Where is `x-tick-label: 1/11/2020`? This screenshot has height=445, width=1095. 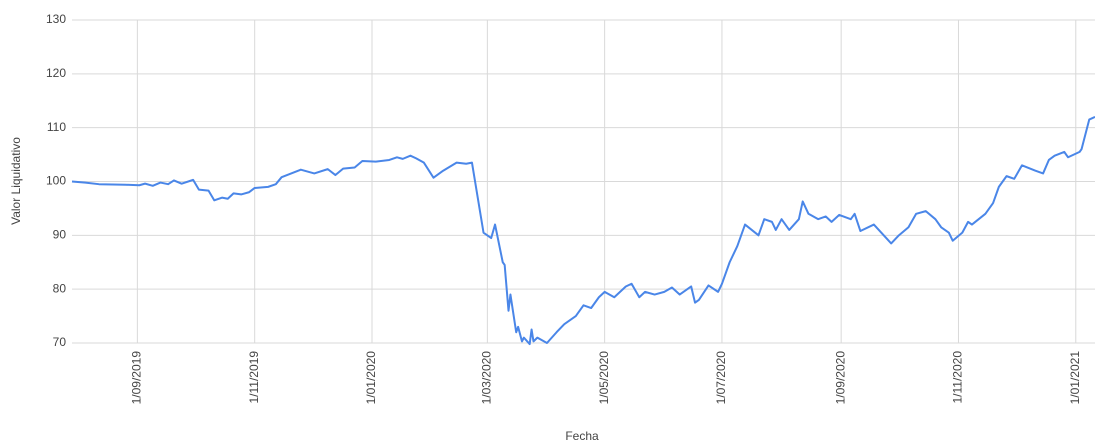
x-tick-label: 1/11/2020 is located at coordinates (958, 377).